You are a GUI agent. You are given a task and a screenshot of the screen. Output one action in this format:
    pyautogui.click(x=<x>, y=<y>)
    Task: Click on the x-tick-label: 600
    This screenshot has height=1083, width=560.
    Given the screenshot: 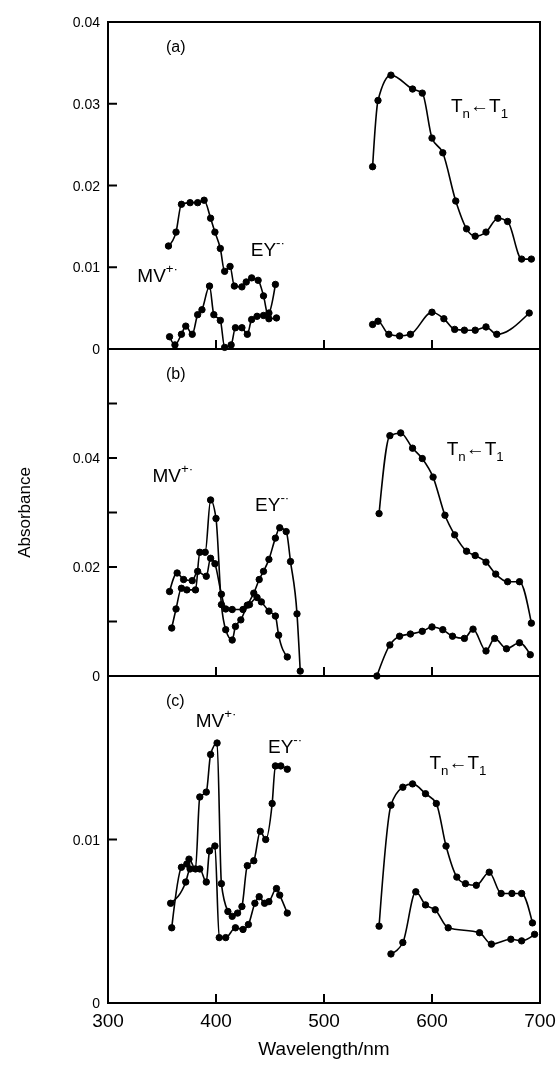 What is the action you would take?
    pyautogui.click(x=432, y=1020)
    